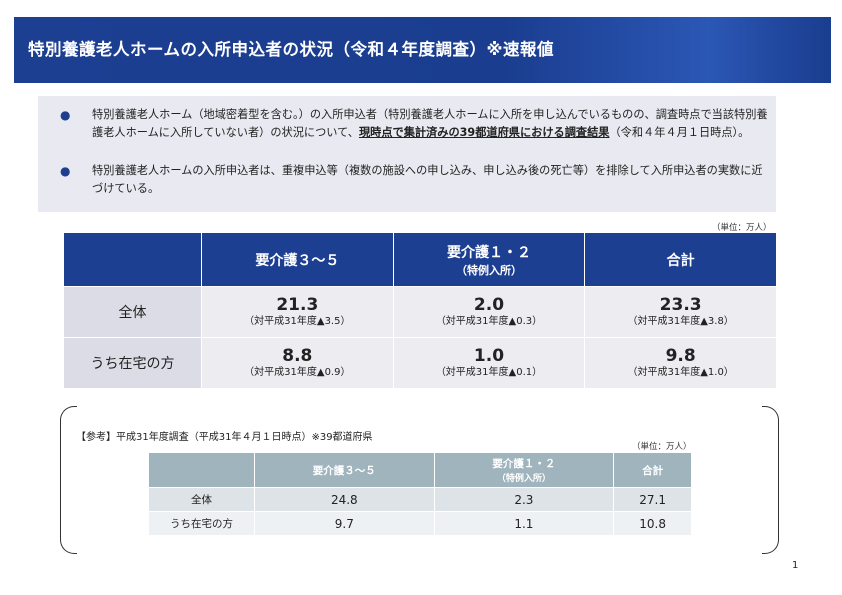 The height and width of the screenshot is (595, 842). I want to click on table-cell: 10.8, so click(652, 523).